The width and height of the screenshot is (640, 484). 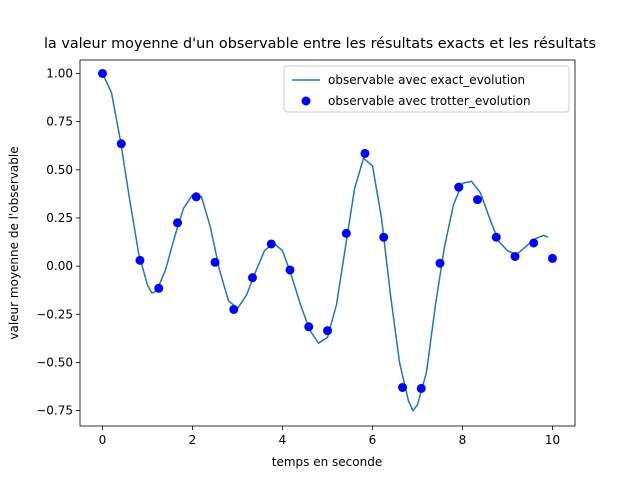 What do you see at coordinates (552, 440) in the screenshot?
I see `x-tick-label: 10` at bounding box center [552, 440].